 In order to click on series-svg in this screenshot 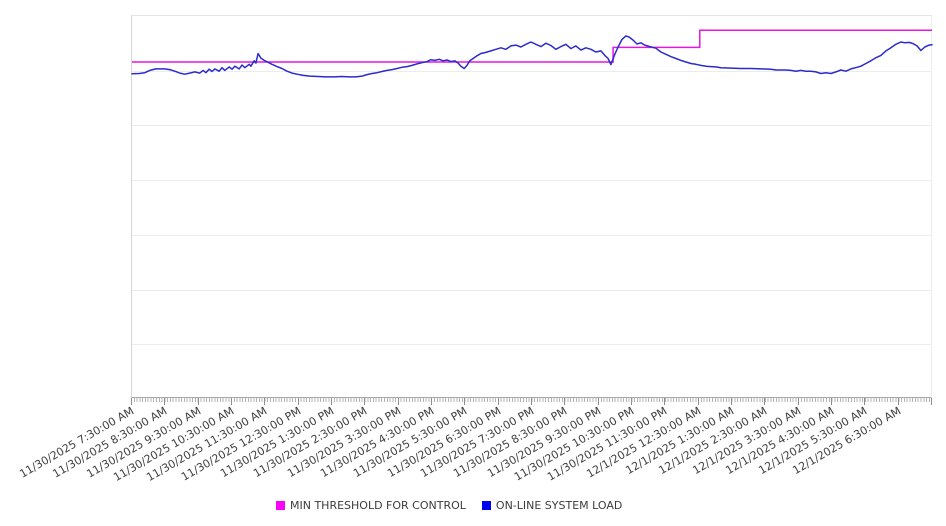, I will do `click(532, 53)`.